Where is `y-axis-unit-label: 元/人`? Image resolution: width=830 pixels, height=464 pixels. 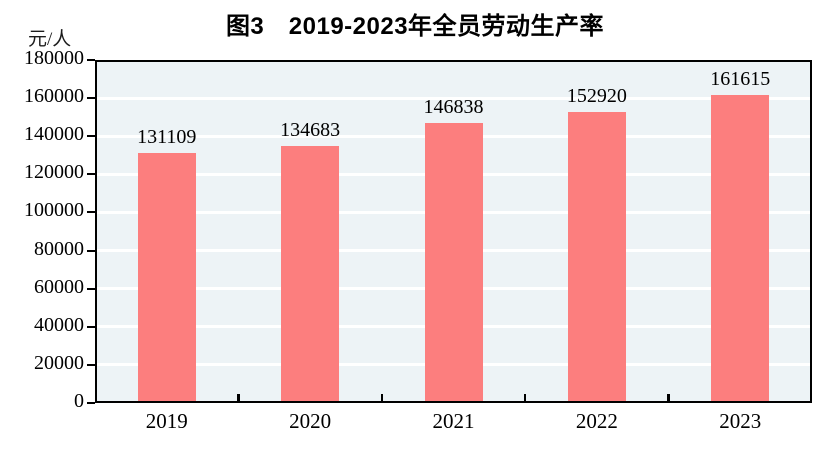
y-axis-unit-label: 元/人 is located at coordinates (50, 39).